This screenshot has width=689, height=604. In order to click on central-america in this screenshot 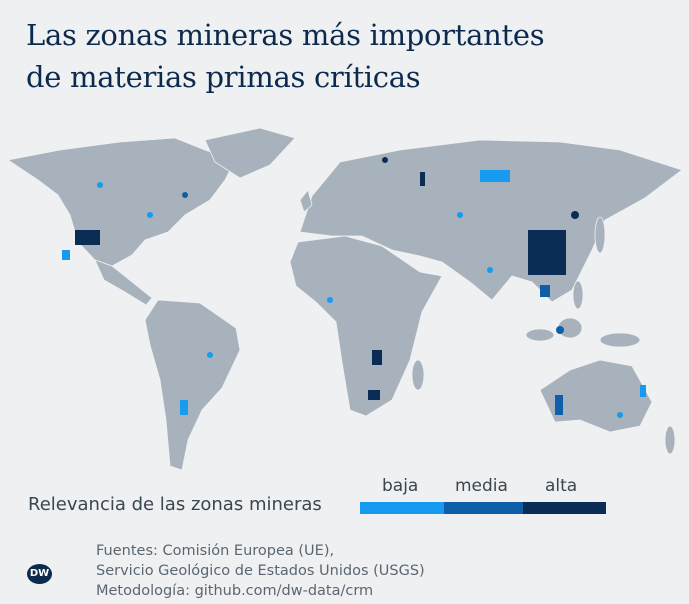, I will do `click(123, 282)`.